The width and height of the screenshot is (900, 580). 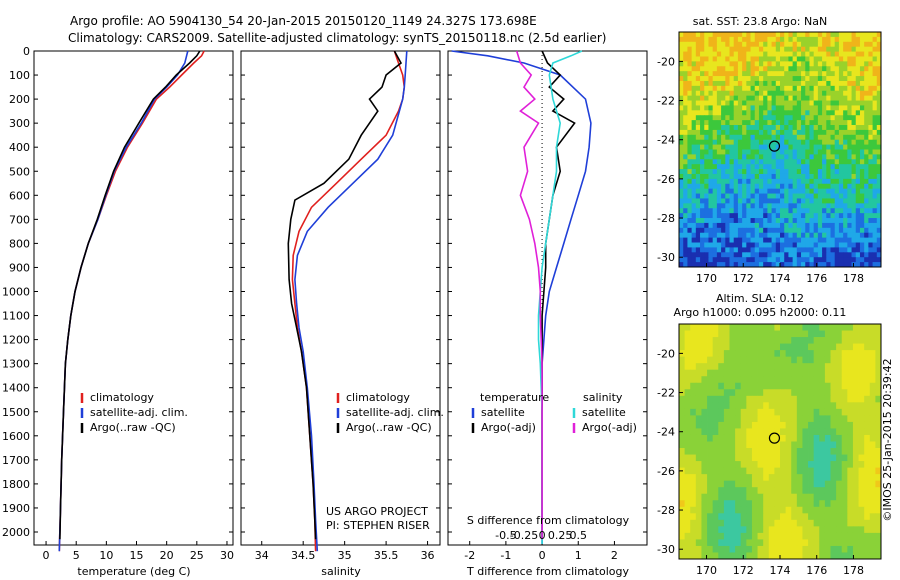 What do you see at coordinates (19, 99) in the screenshot?
I see `y-tick-label: 200` at bounding box center [19, 99].